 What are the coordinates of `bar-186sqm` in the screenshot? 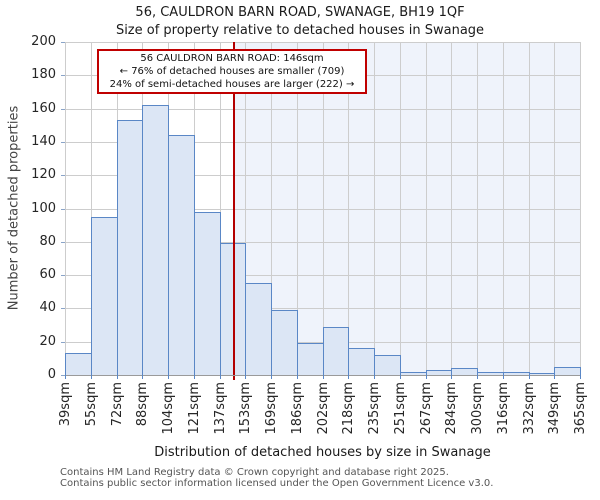 It's located at (310, 359).